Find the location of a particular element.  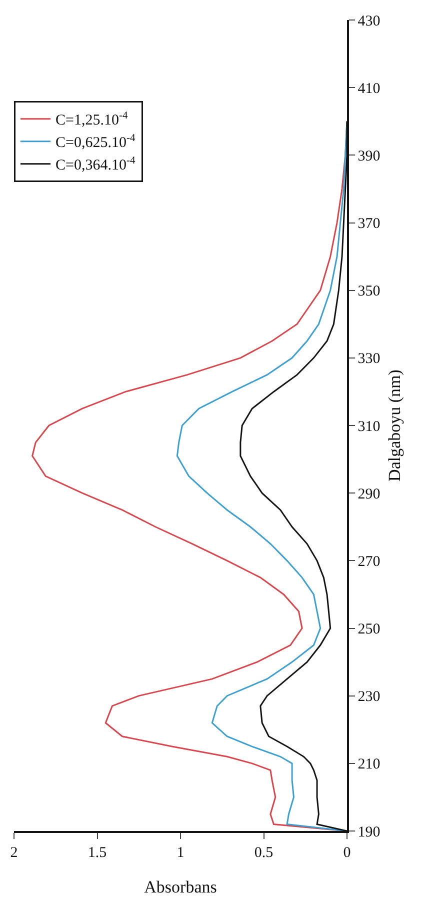

x-tick-label: 1 is located at coordinates (180, 852).